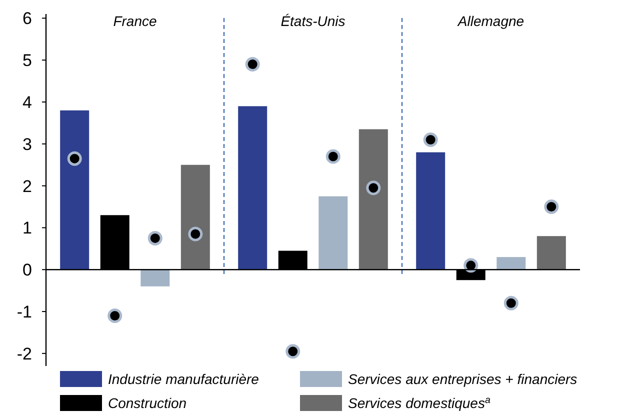  I want to click on y-tick-label: -1, so click(24, 312).